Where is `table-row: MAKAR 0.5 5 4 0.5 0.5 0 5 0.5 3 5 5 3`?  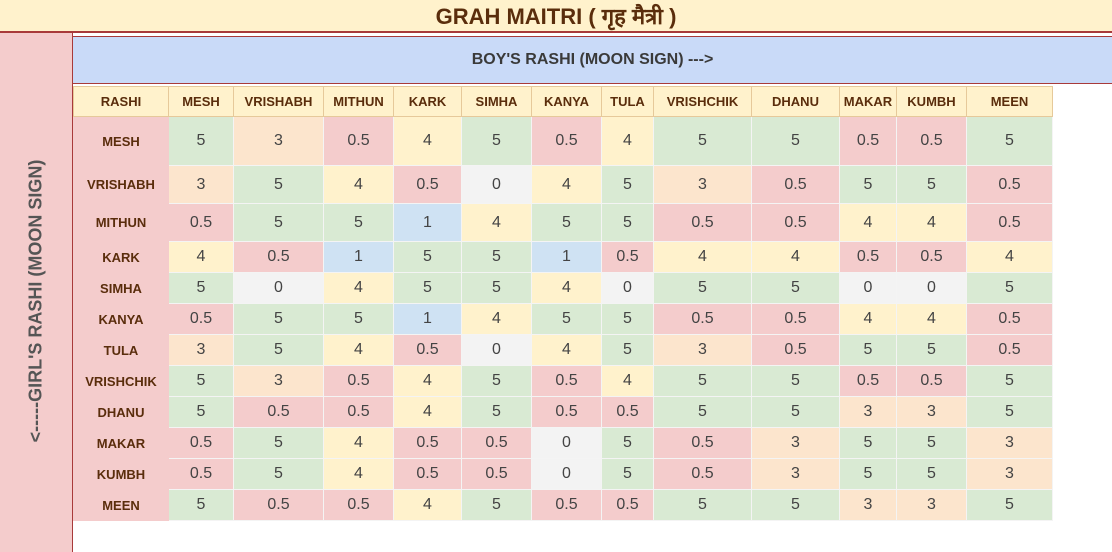 table-row: MAKAR 0.5 5 4 0.5 0.5 0 5 0.5 3 5 5 3 is located at coordinates (563, 443).